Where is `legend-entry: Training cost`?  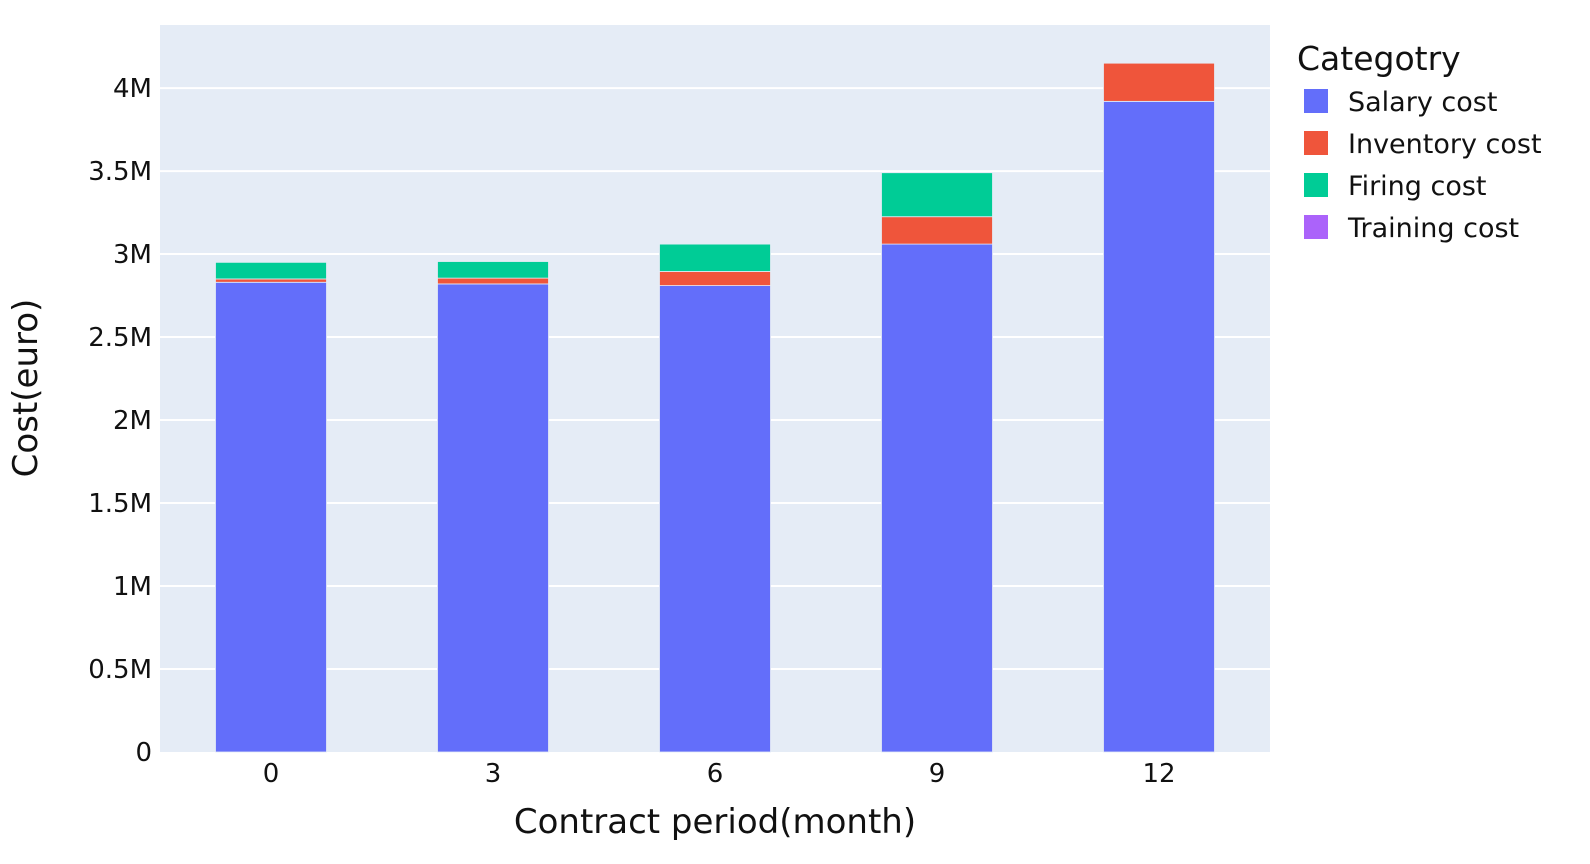 legend-entry: Training cost is located at coordinates (1433, 228).